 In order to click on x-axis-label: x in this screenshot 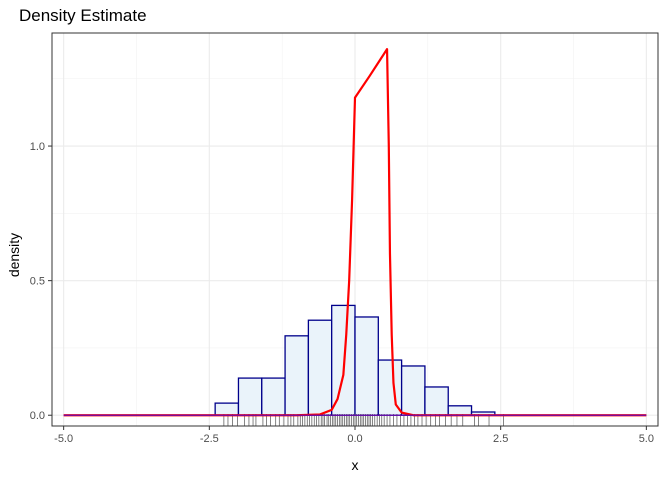, I will do `click(355, 465)`.